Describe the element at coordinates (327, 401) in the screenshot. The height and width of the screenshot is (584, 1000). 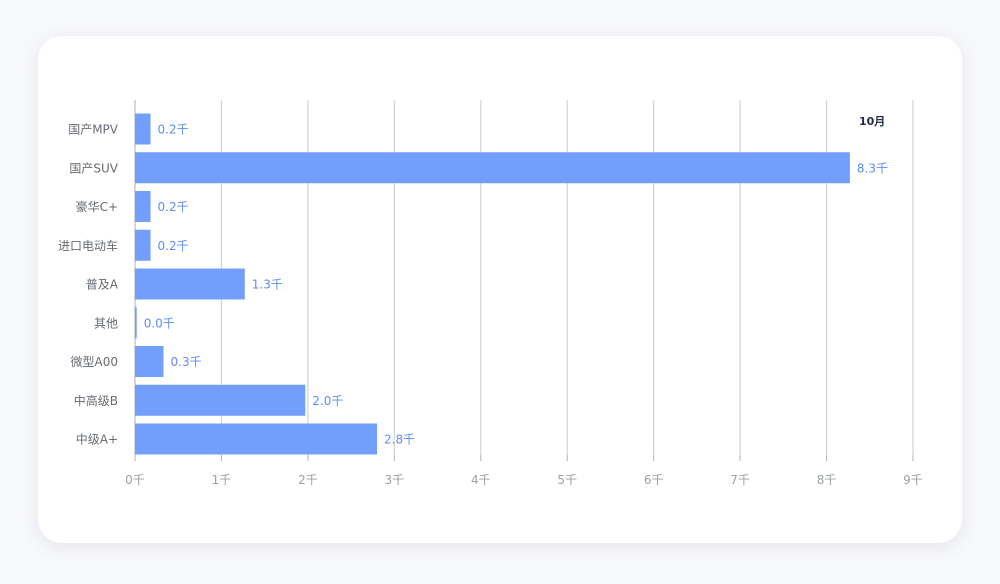
I see `value-label: 2.0千` at that location.